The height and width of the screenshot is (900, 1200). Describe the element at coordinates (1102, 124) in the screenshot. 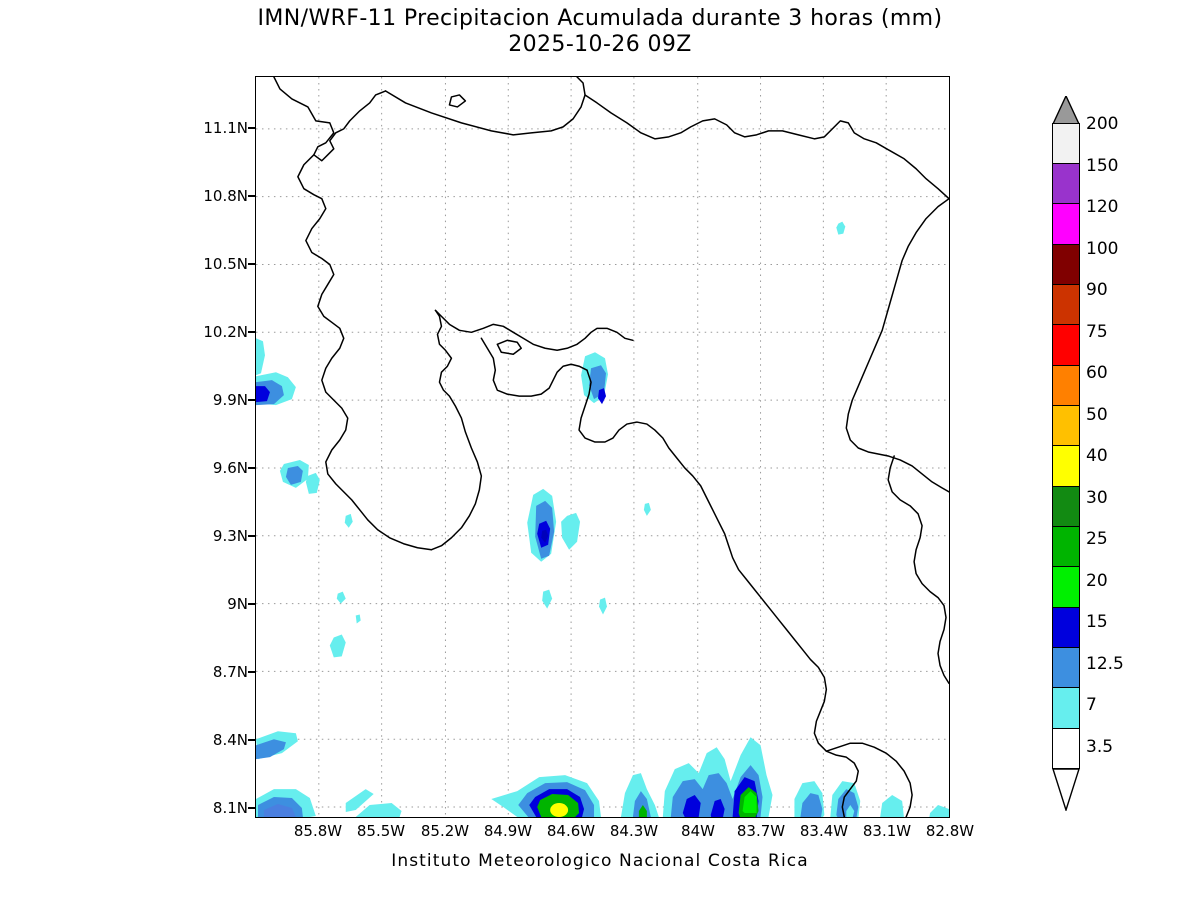

I see `colorbar-label-200: 200` at that location.